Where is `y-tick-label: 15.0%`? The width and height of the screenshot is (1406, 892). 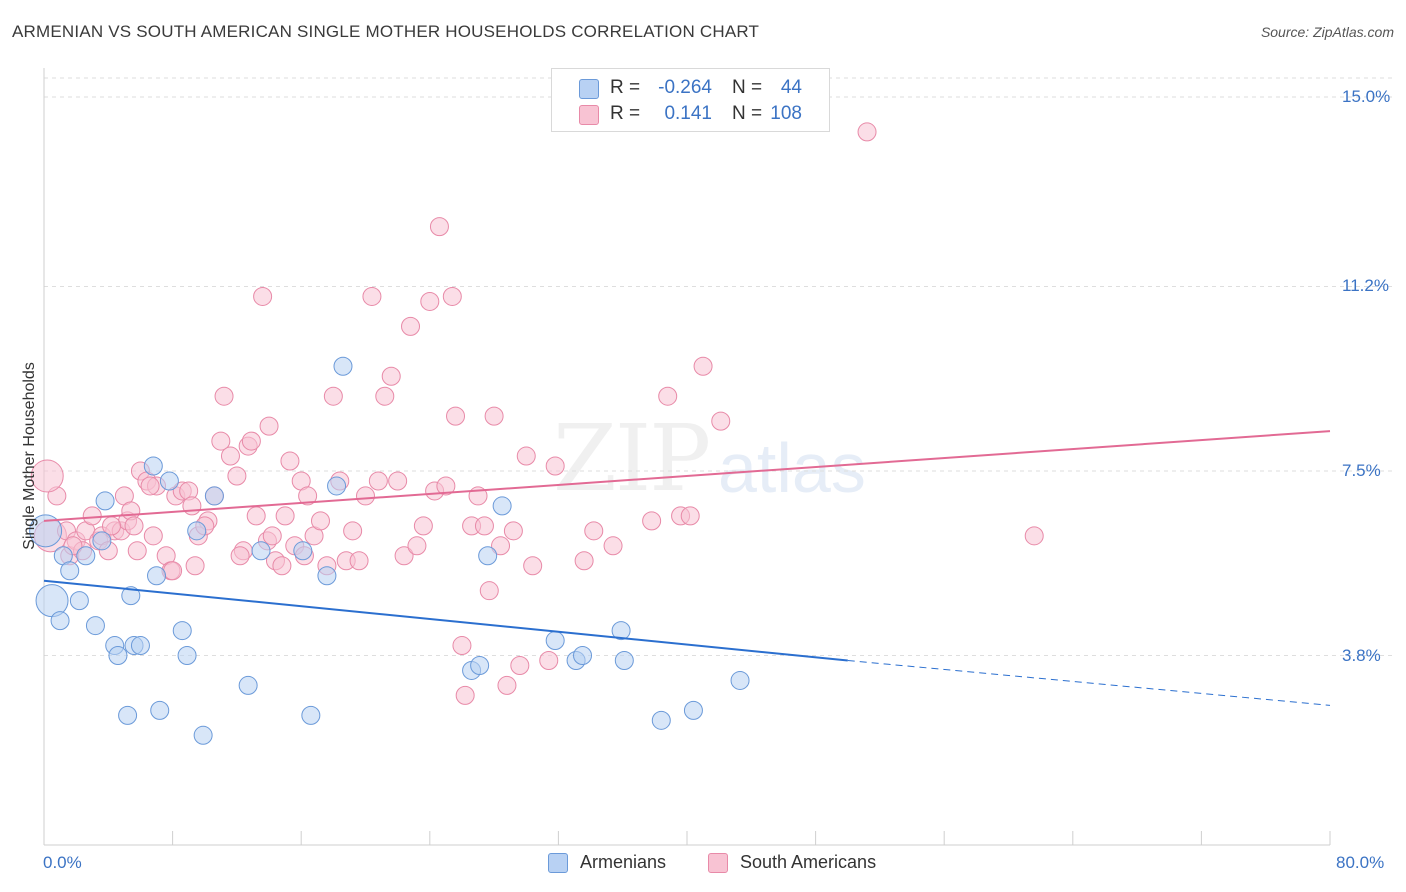
y-tick-label: 15.0% is located at coordinates (1366, 96).